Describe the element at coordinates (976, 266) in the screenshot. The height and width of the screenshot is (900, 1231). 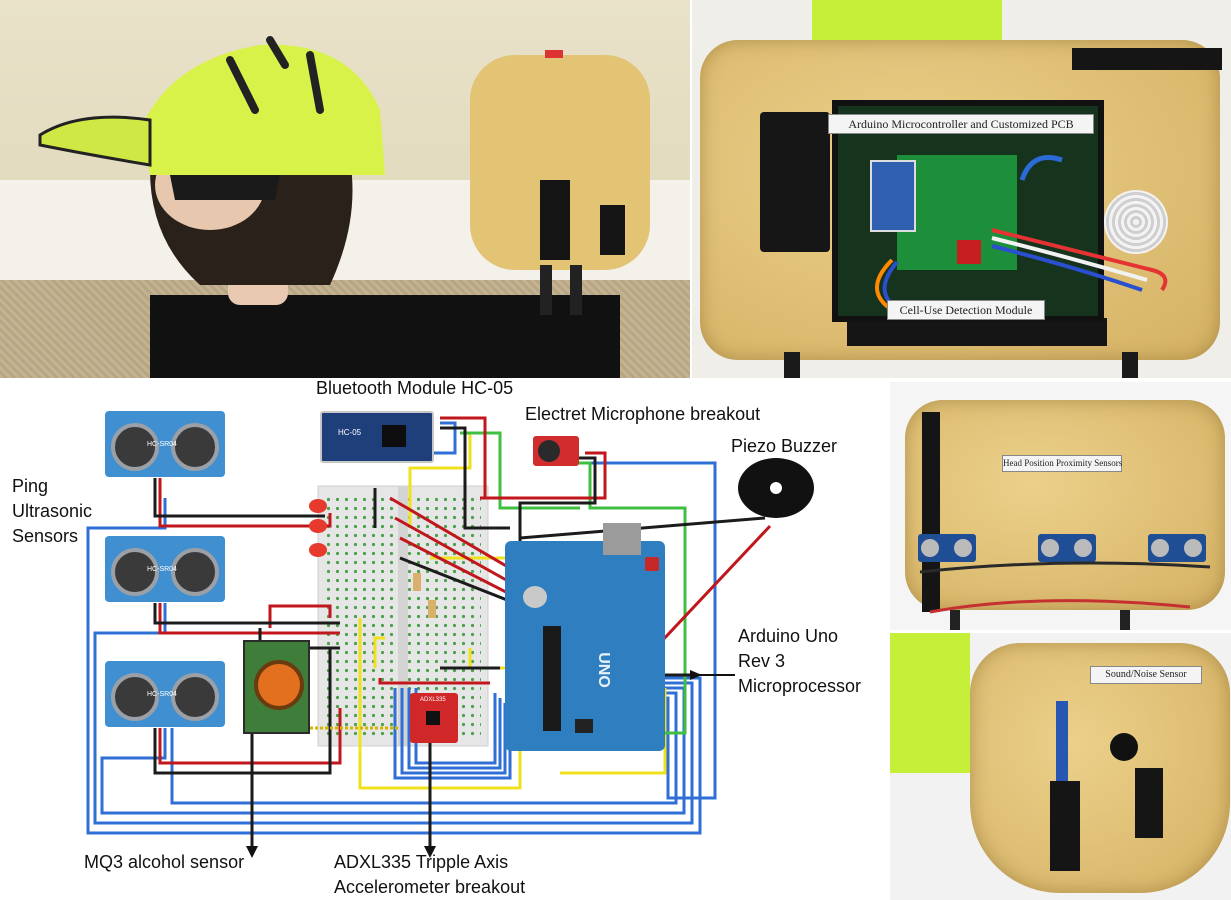
I see `ribbon-wires` at that location.